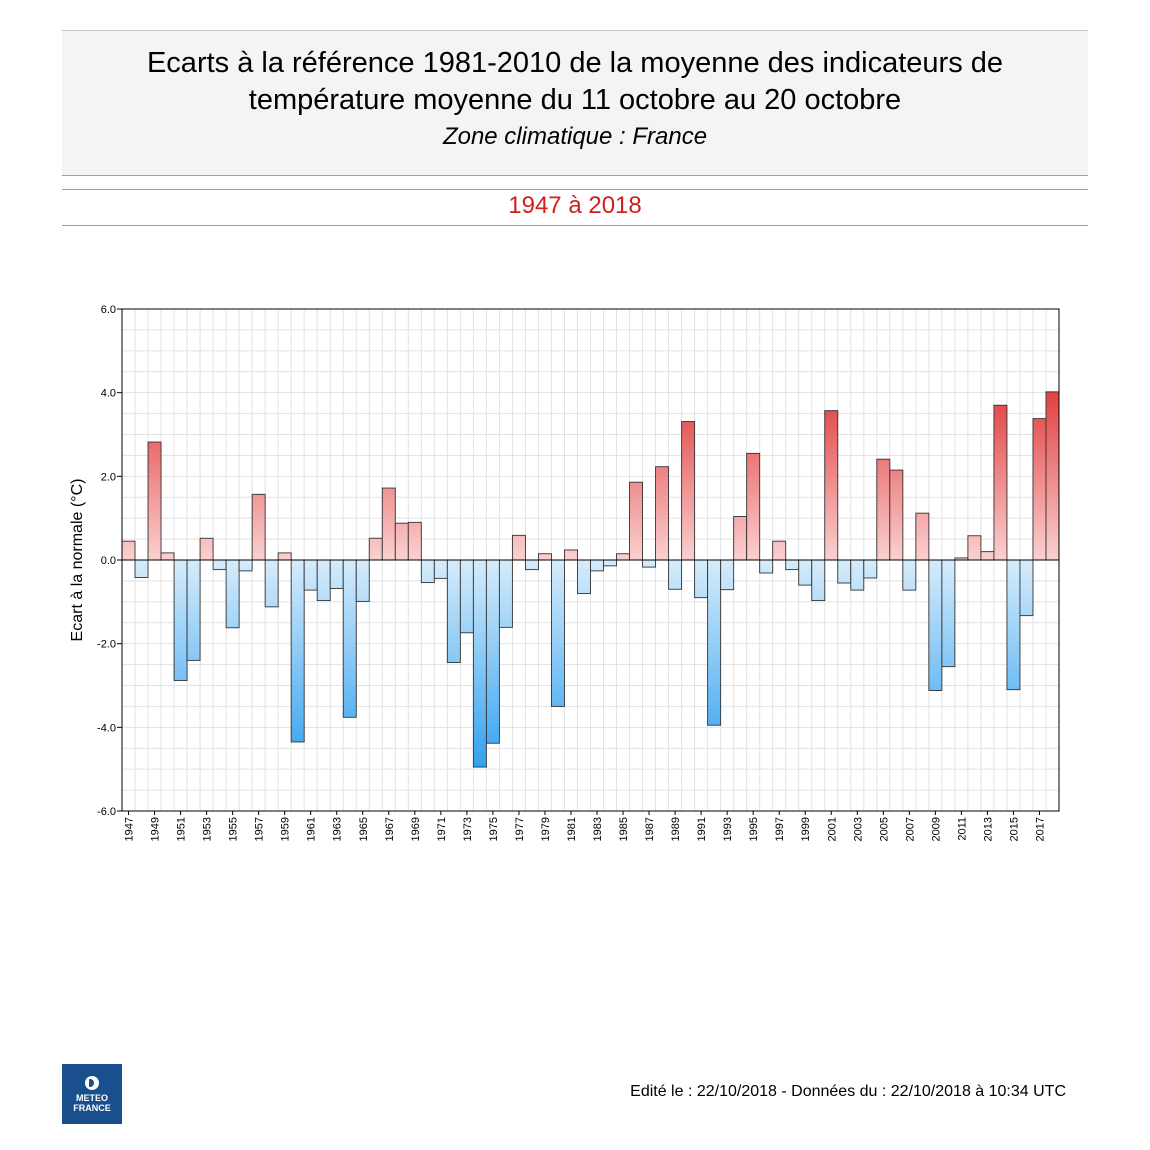 This screenshot has width=1150, height=1150. I want to click on bar-1953, so click(206, 549).